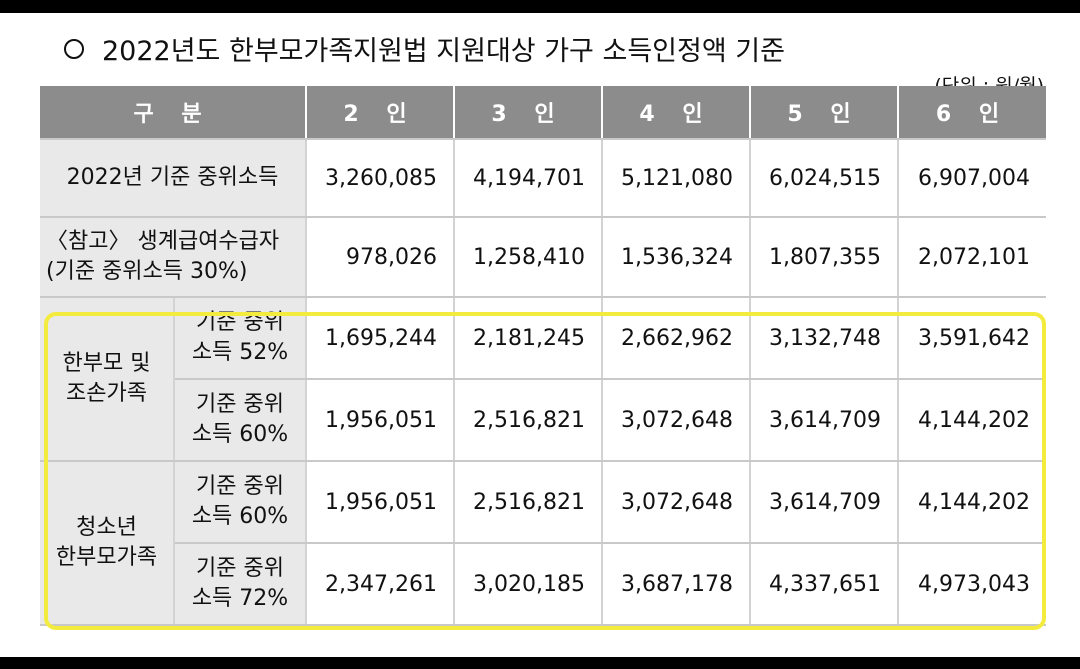  What do you see at coordinates (529, 257) in the screenshot?
I see `table-cell: 1,258,410` at bounding box center [529, 257].